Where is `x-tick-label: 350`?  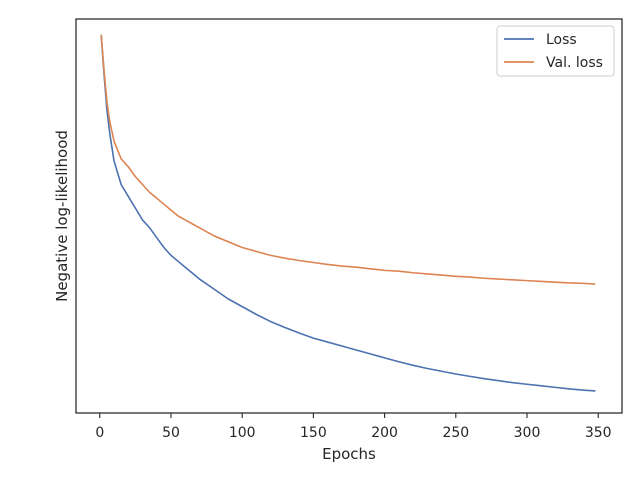
x-tick-label: 350 is located at coordinates (598, 433).